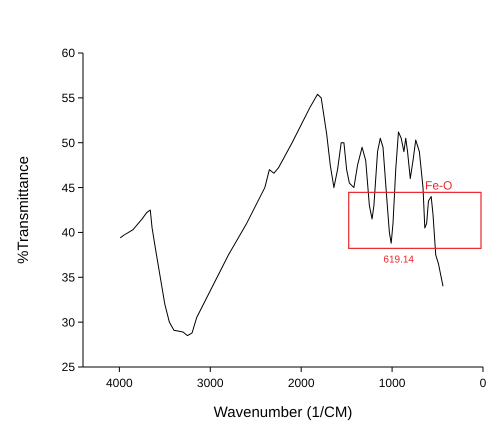  What do you see at coordinates (483, 383) in the screenshot?
I see `x-tick-label: 0` at bounding box center [483, 383].